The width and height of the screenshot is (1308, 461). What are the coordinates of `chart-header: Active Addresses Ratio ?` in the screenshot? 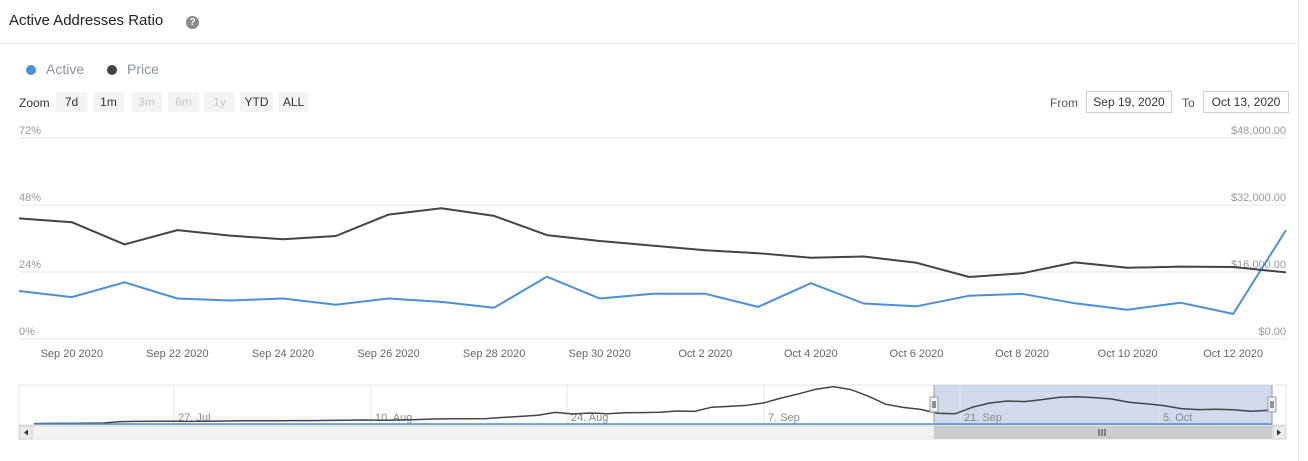 It's located at (648, 22).